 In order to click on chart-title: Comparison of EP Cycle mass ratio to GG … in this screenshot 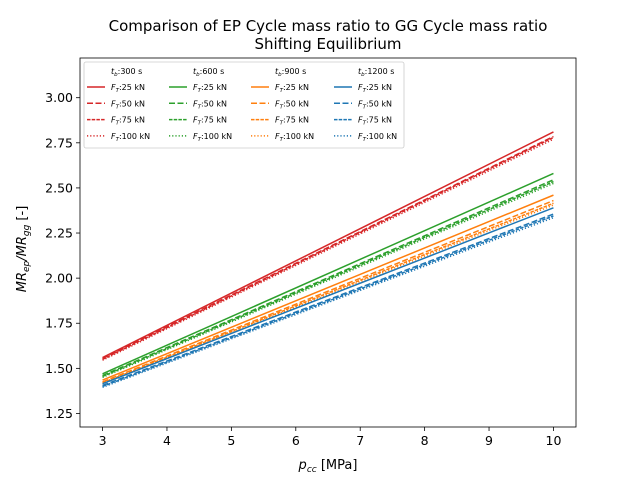, I will do `click(328, 26)`.